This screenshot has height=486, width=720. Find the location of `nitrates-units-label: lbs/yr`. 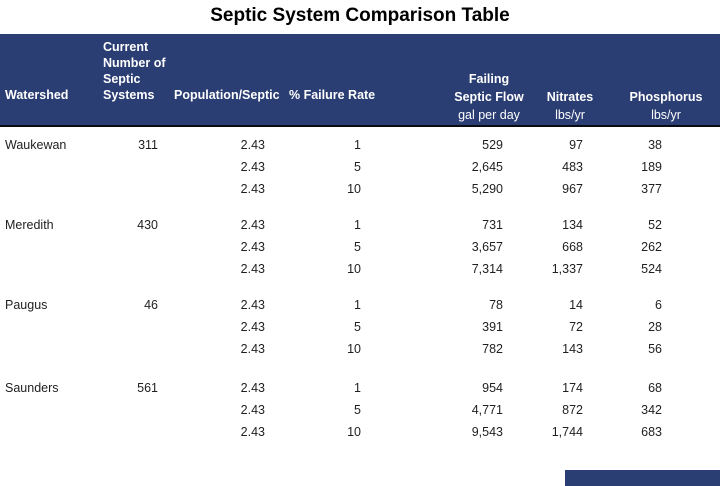

nitrates-units-label: lbs/yr is located at coordinates (570, 115).